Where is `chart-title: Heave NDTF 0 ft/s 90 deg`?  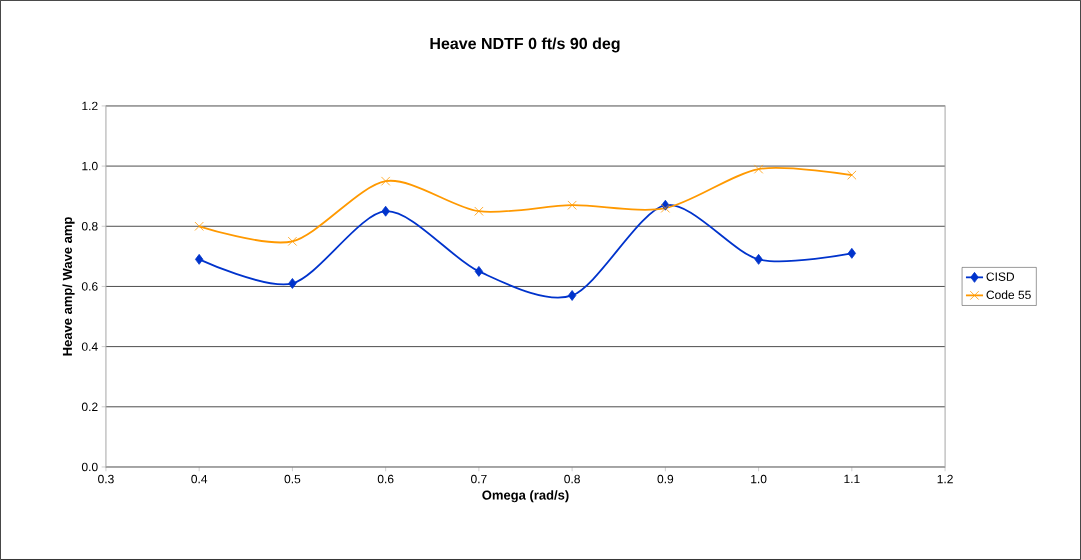 chart-title: Heave NDTF 0 ft/s 90 deg is located at coordinates (525, 45).